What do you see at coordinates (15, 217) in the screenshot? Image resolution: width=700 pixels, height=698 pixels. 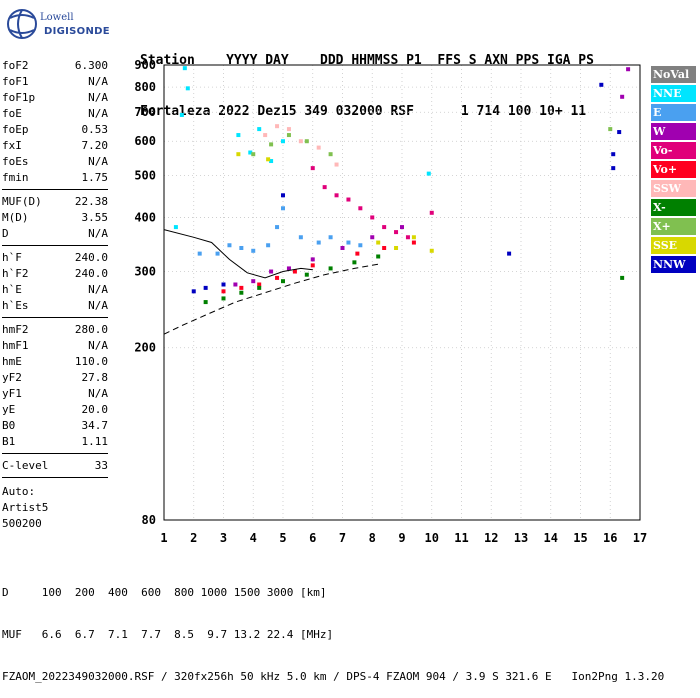 I see `param-label: M(D)` at bounding box center [15, 217].